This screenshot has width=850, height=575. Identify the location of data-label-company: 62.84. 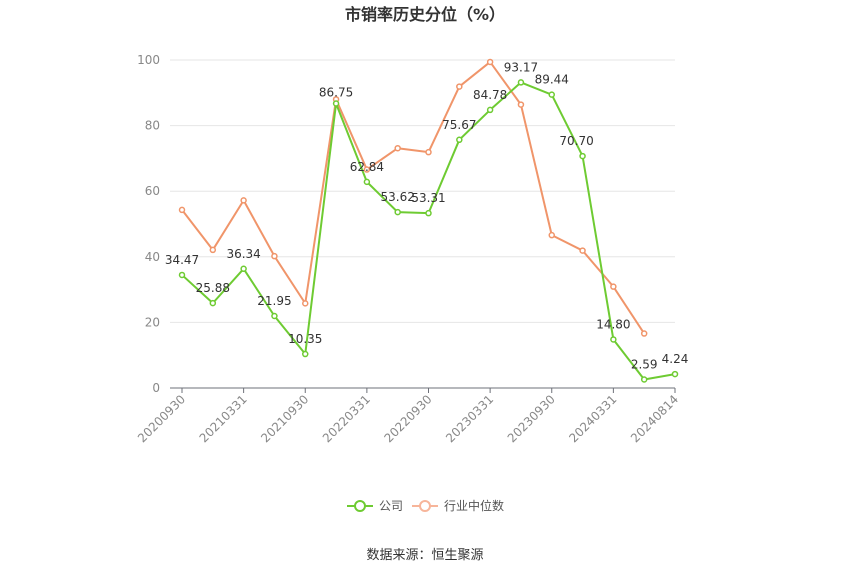
(367, 167).